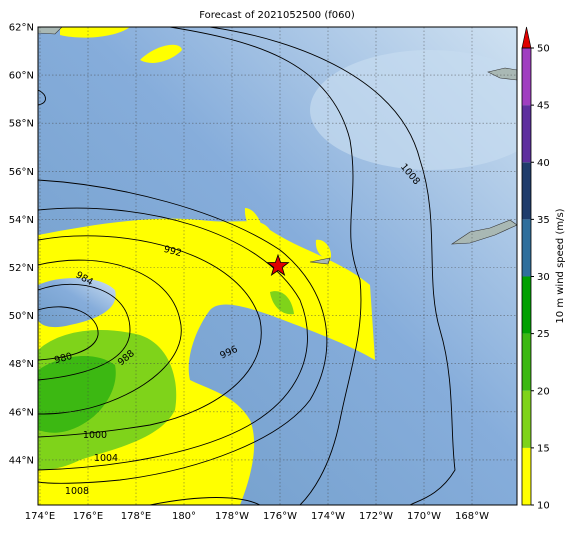 The width and height of the screenshot is (576, 533). What do you see at coordinates (21, 220) in the screenshot?
I see `lat-label: 54°N` at bounding box center [21, 220].